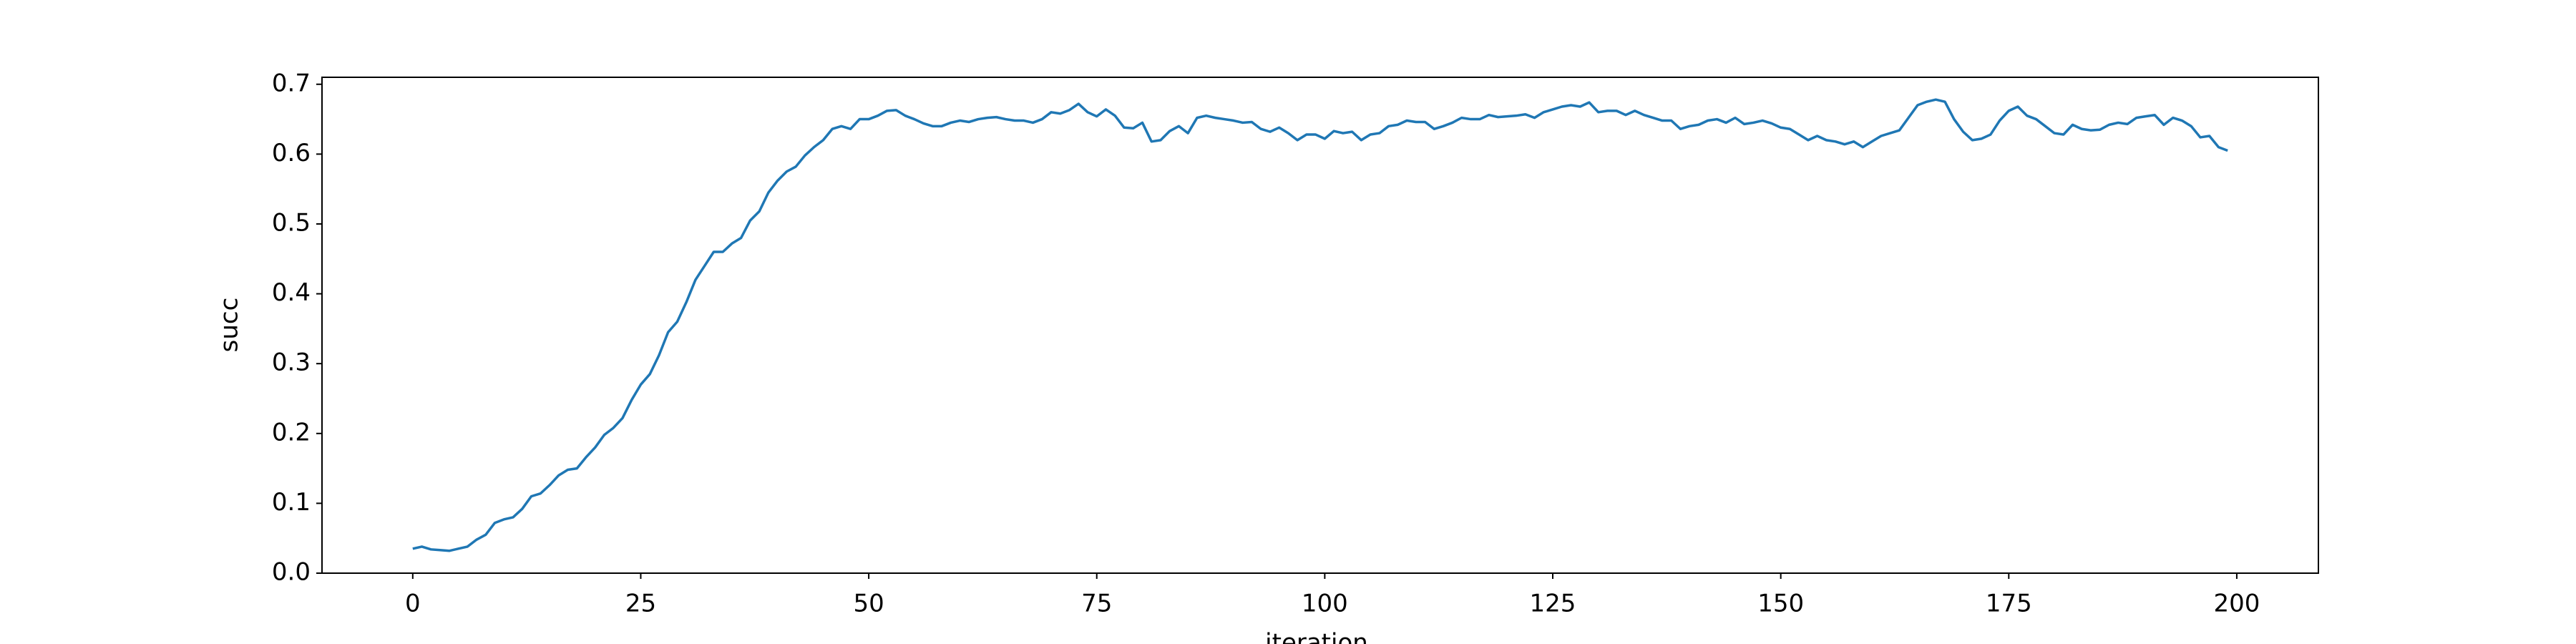  What do you see at coordinates (2009, 604) in the screenshot?
I see `x-tick-label: 175` at bounding box center [2009, 604].